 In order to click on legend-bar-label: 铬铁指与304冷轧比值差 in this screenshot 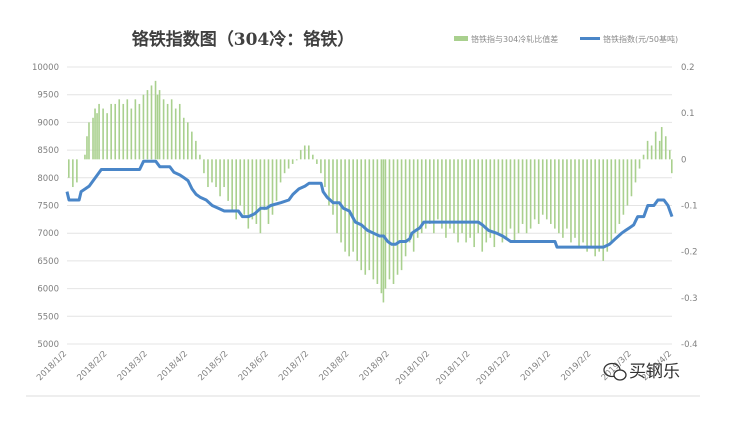, I will do `click(514, 39)`.